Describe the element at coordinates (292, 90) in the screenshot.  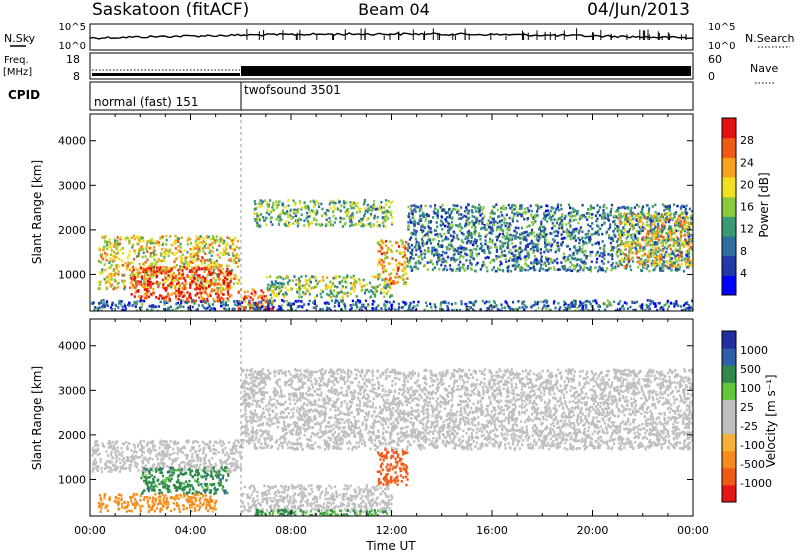
I see `cpid-mode-2: twofsound 3501` at that location.